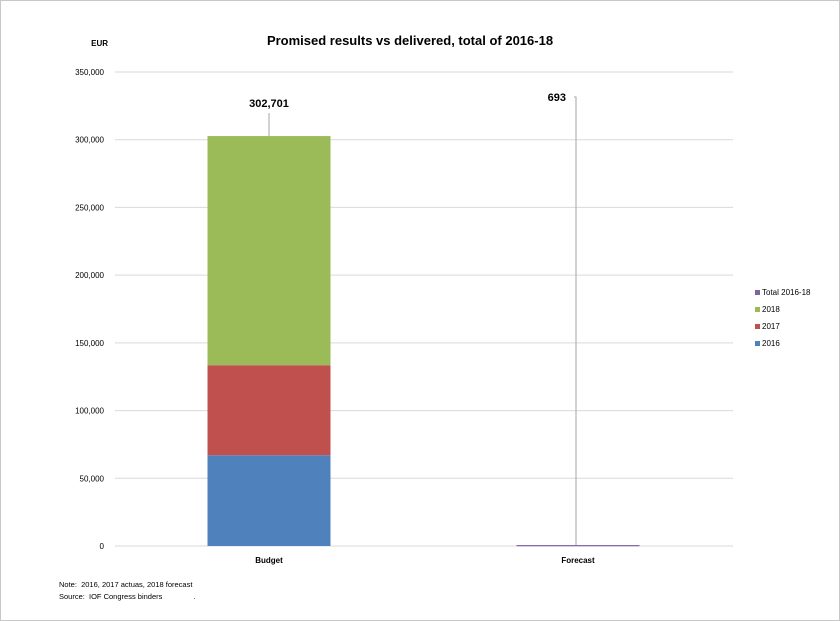  I want to click on bar-2018-budget, so click(269, 251).